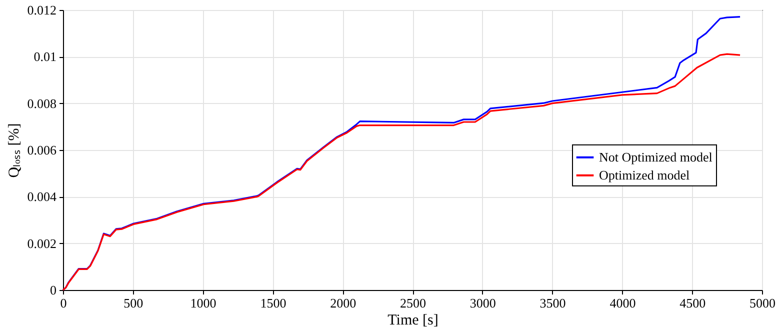 The height and width of the screenshot is (330, 784). Describe the element at coordinates (273, 303) in the screenshot. I see `x-tick-label: 1500` at that location.